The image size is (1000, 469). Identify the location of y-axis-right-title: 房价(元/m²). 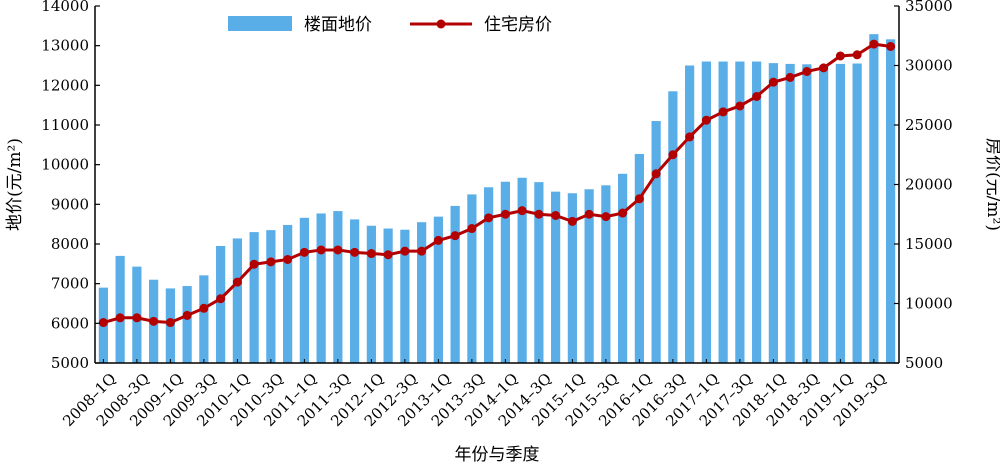
(991, 184).